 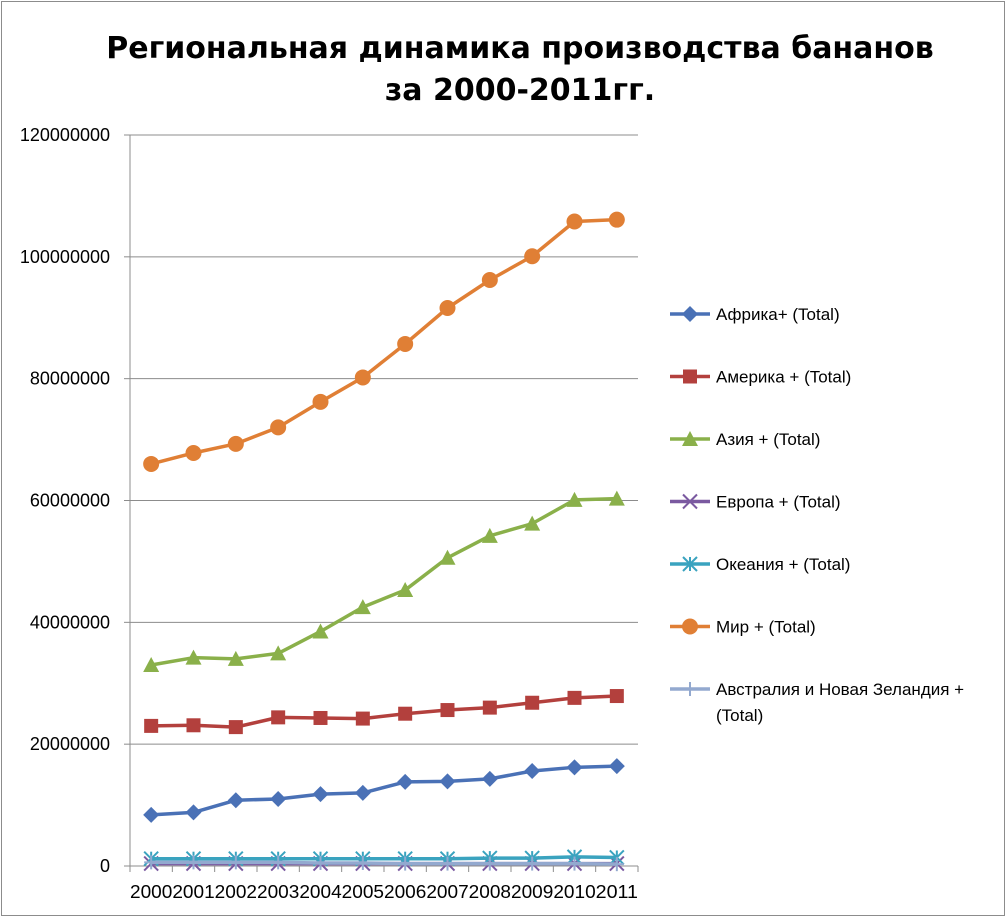 I want to click on legend-item-6: Австралия и Новая Зеландия + (Total), so click(x=817, y=702).